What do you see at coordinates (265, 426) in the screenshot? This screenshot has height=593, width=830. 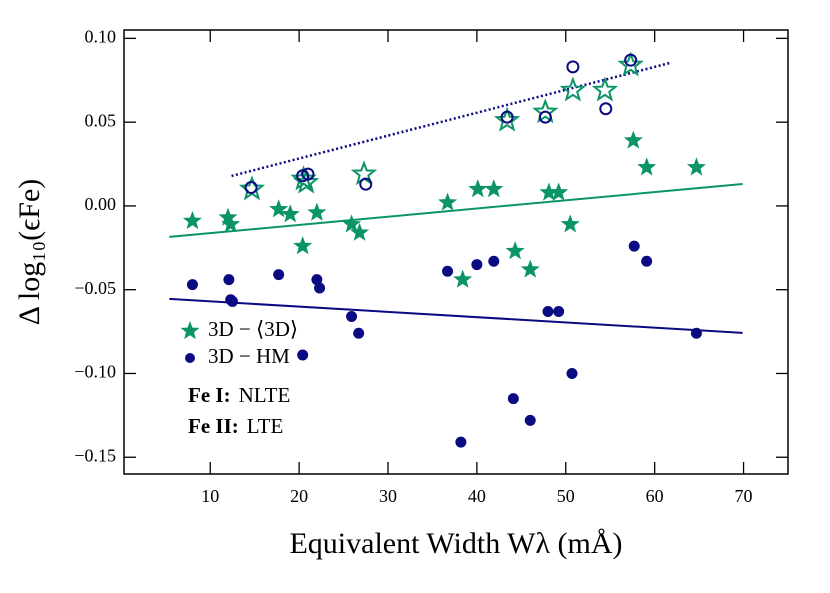 I see `annotation-mode: LTE` at bounding box center [265, 426].